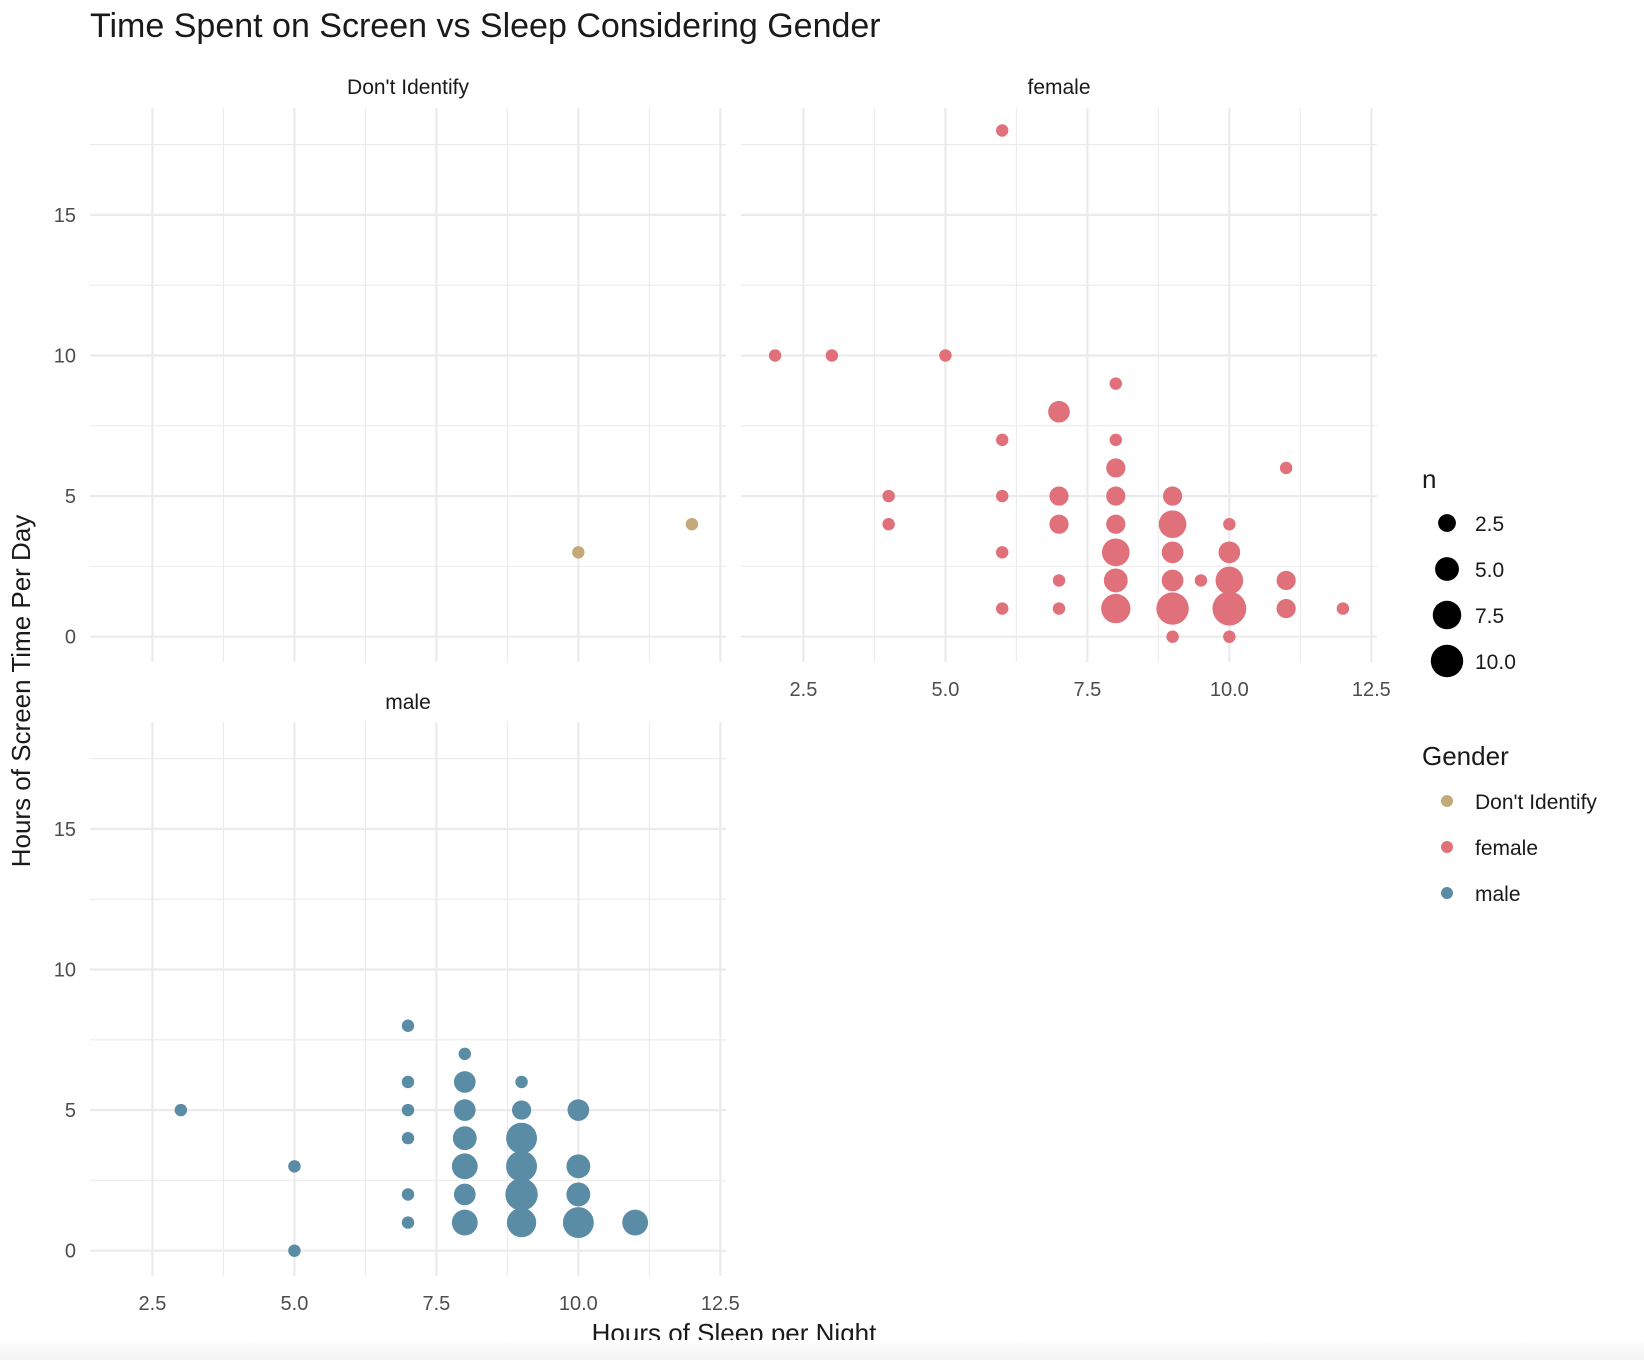 This screenshot has width=1644, height=1360. Describe the element at coordinates (822, 1350) in the screenshot. I see `window-bottom-edge` at that location.